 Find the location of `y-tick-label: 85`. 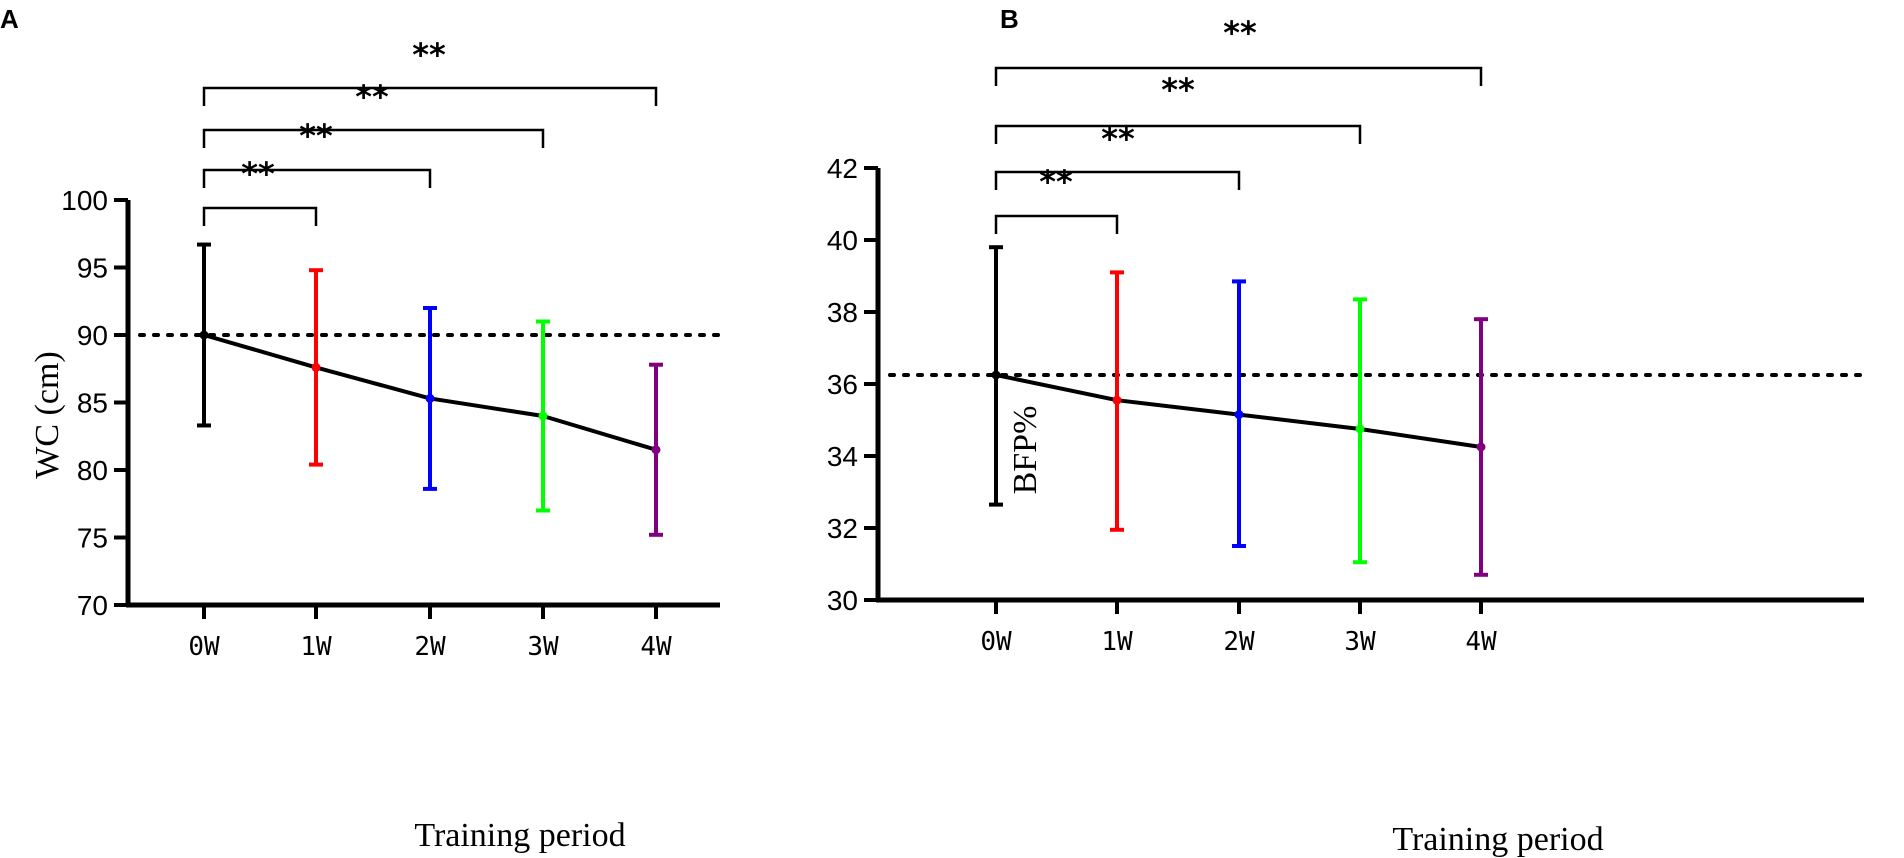

y-tick-label: 85 is located at coordinates (92, 403).